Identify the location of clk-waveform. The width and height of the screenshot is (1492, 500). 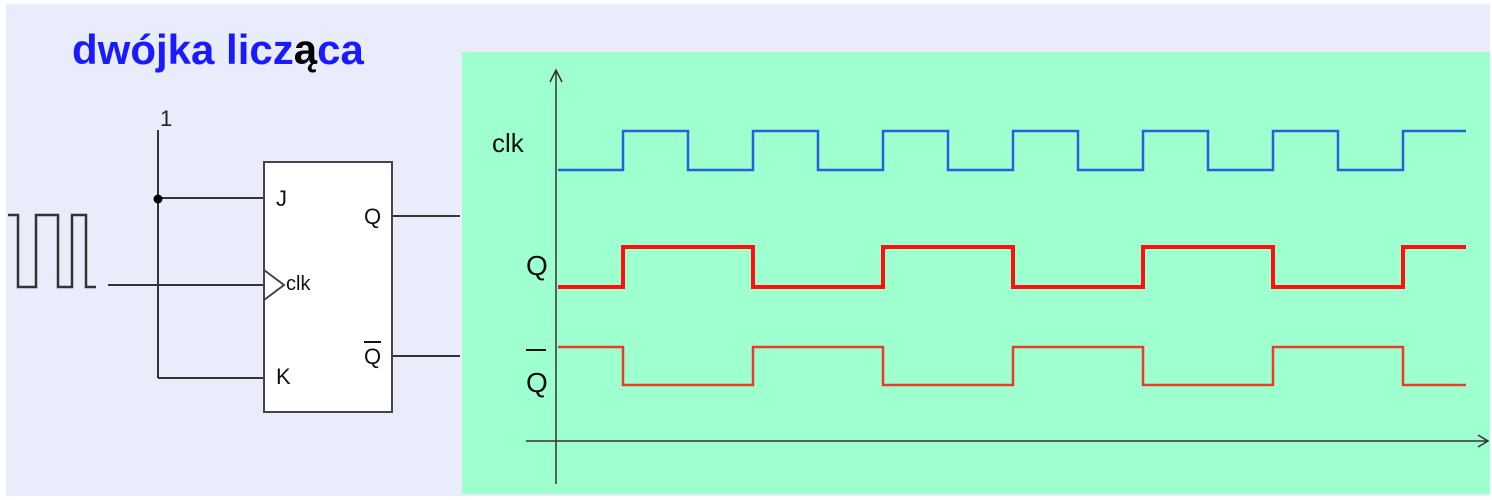
(1012, 150).